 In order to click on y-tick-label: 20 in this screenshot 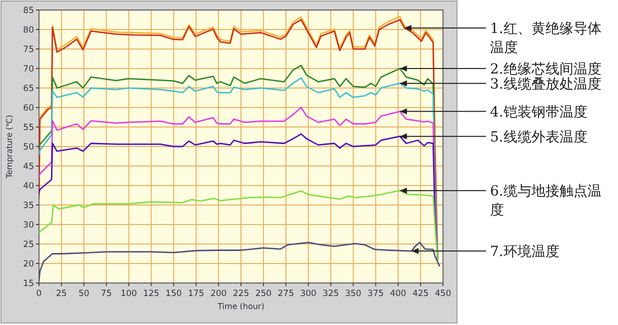, I will do `click(28, 265)`.